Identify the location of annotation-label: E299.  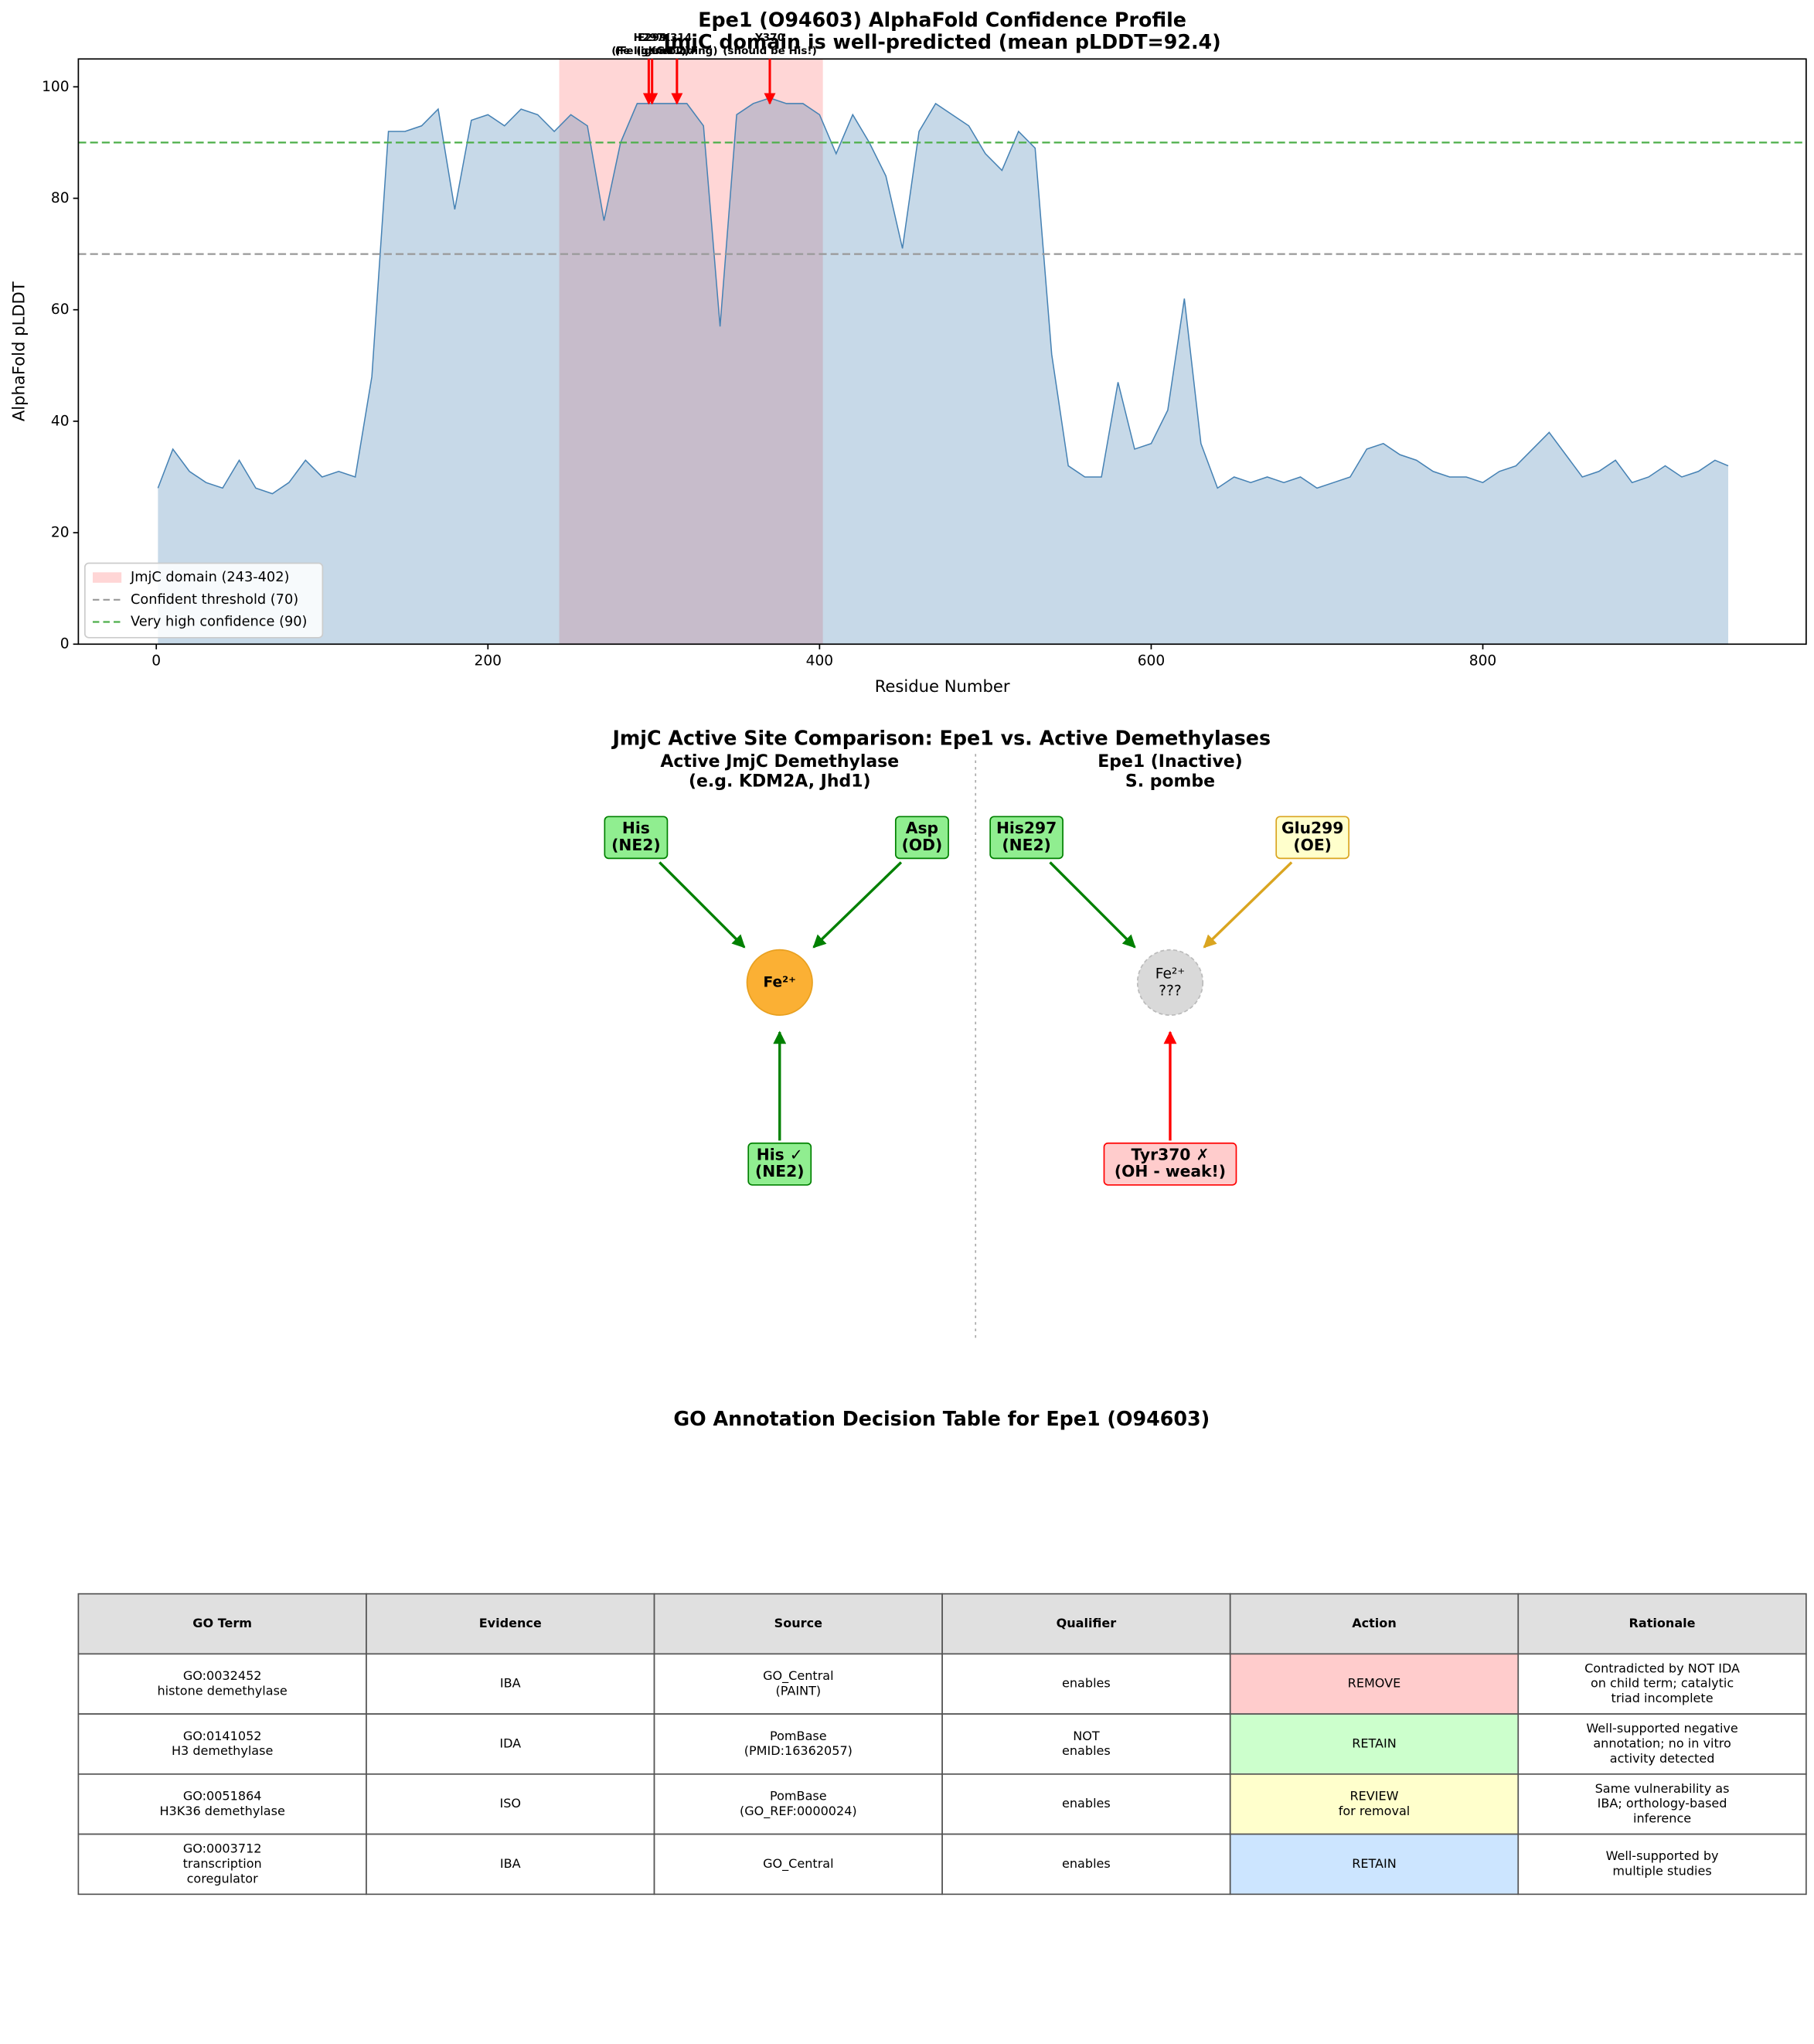
(652, 38).